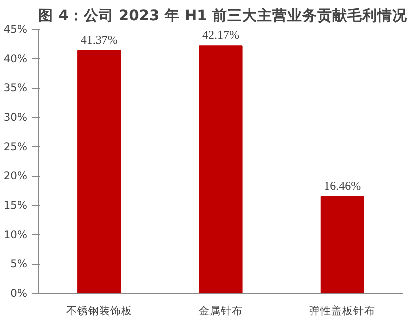  I want to click on y-tick-label: 40%, so click(16, 59).